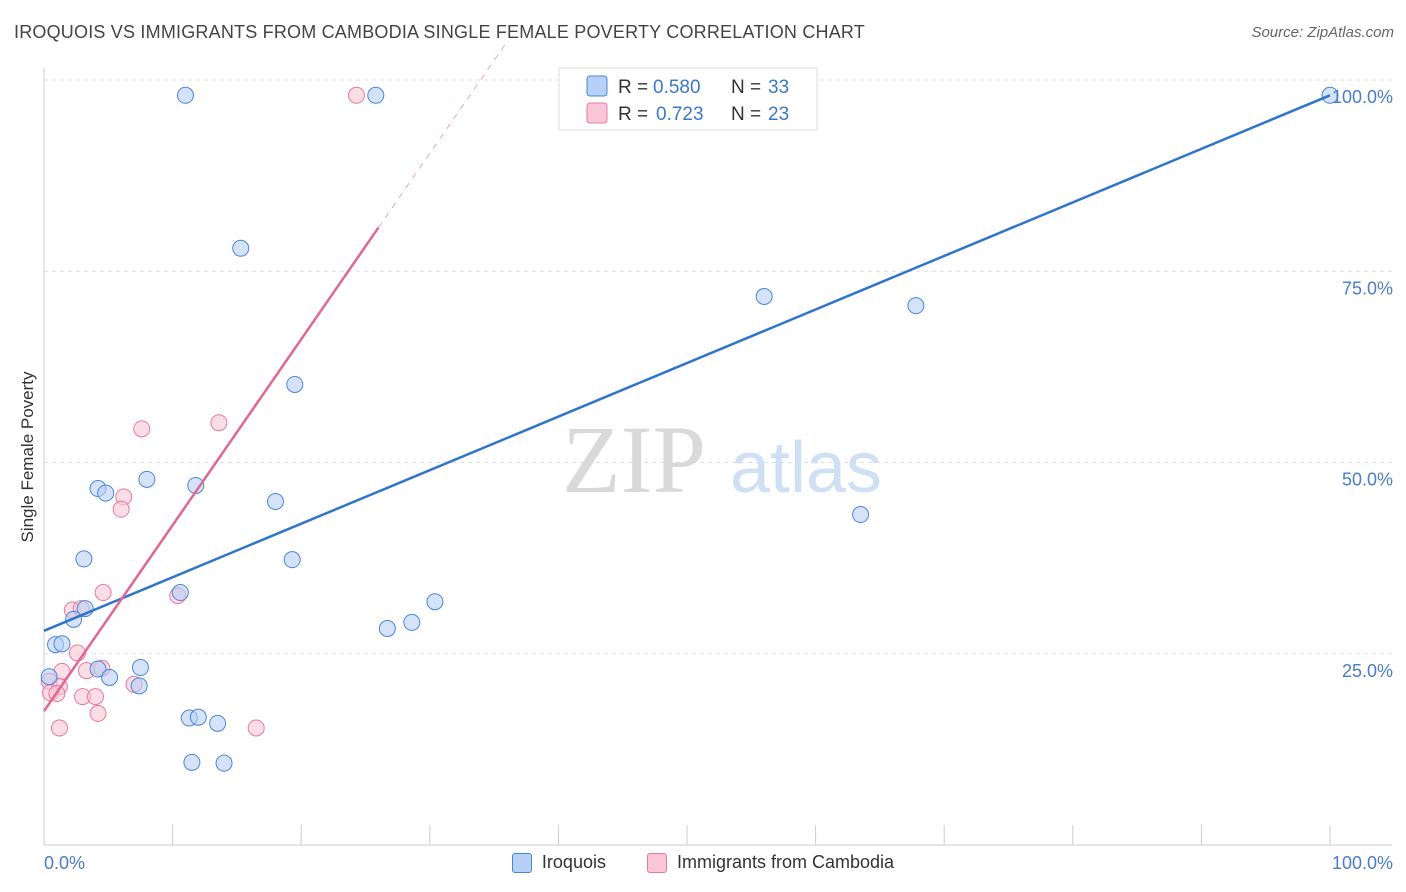 The width and height of the screenshot is (1406, 892). I want to click on legend-swatch-cambodia, so click(656, 862).